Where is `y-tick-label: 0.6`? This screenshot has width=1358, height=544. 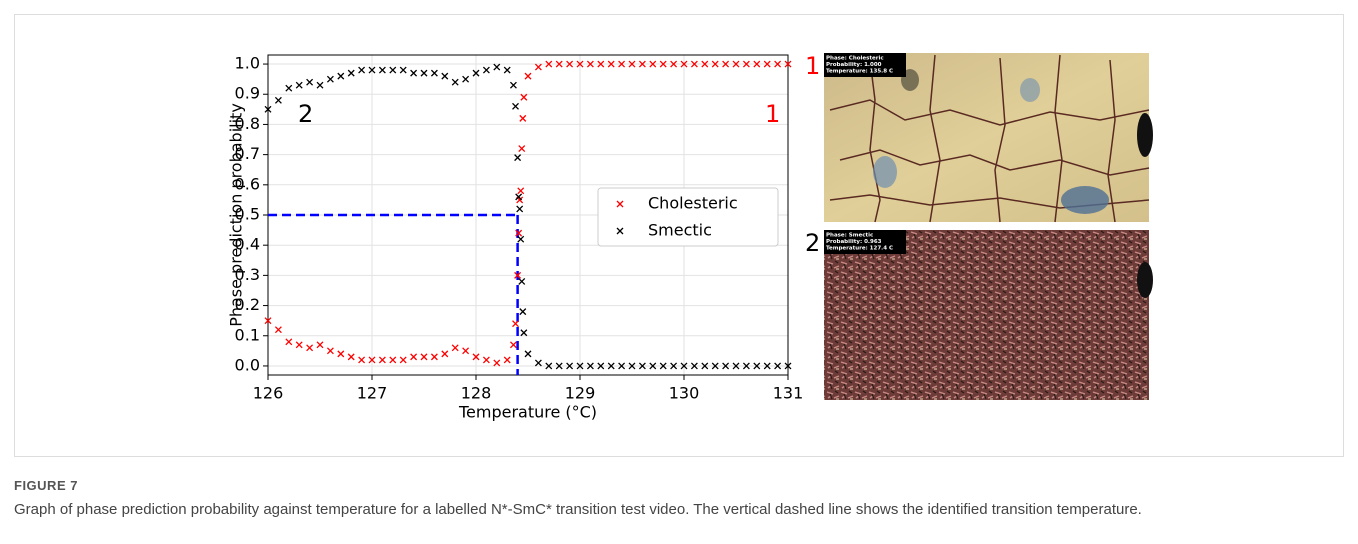 y-tick-label: 0.6 is located at coordinates (247, 183).